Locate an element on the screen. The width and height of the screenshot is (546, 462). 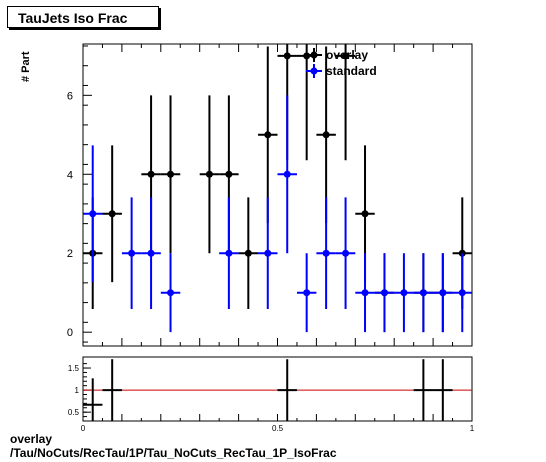
ratio-x-tick-label: 0 is located at coordinates (83, 428).